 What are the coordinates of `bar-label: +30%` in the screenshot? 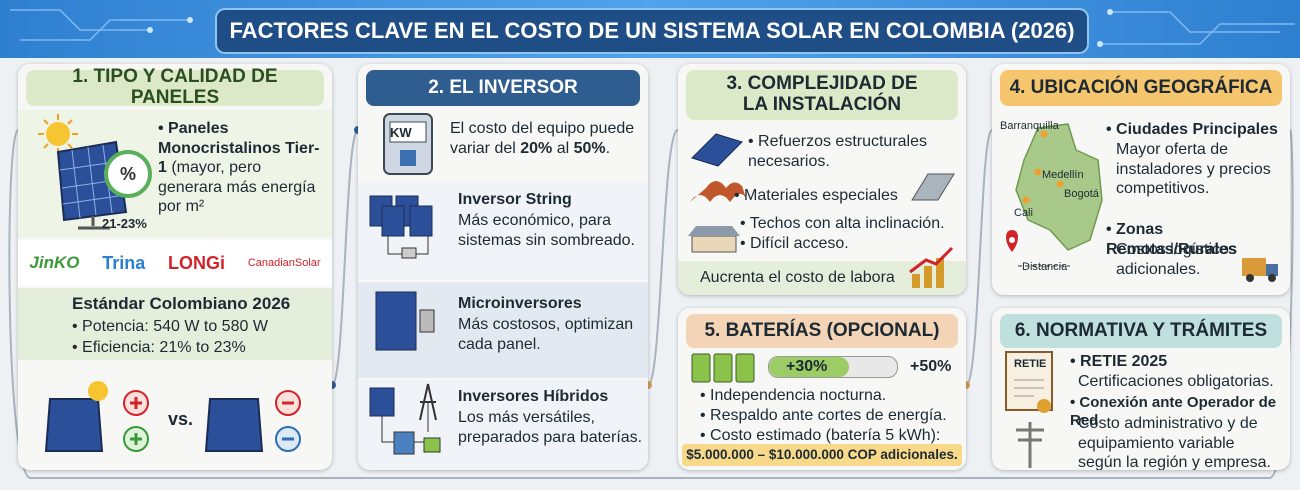 It's located at (807, 366).